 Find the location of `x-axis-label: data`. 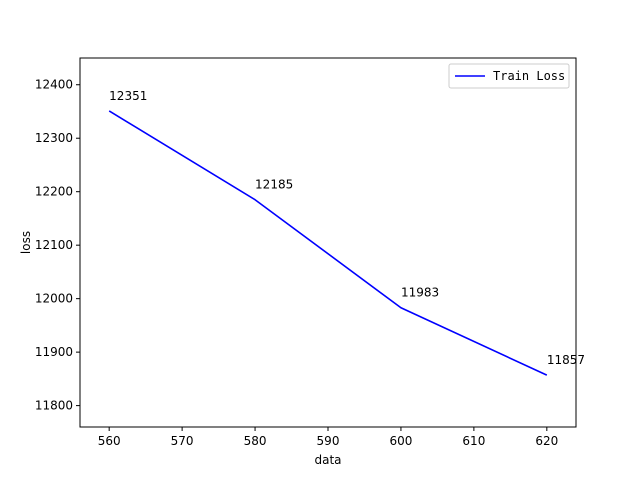

x-axis-label: data is located at coordinates (327, 460).